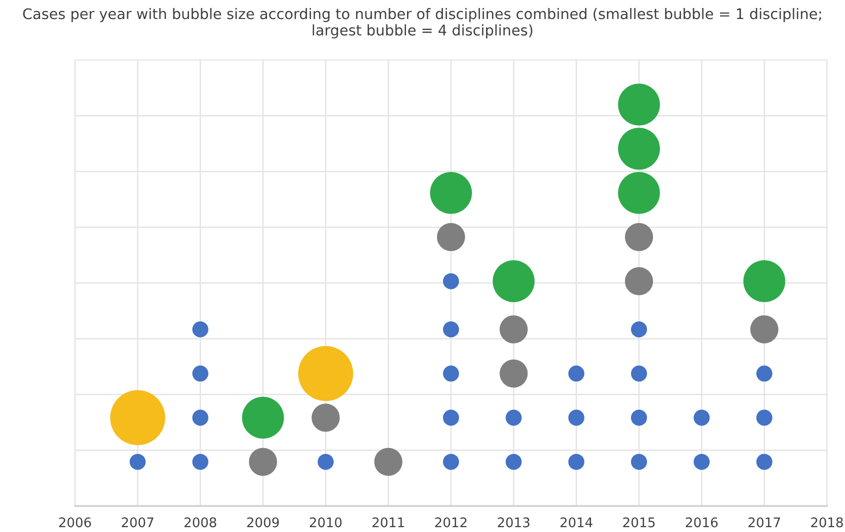  What do you see at coordinates (263, 522) in the screenshot?
I see `x-tick-label: 2009` at bounding box center [263, 522].